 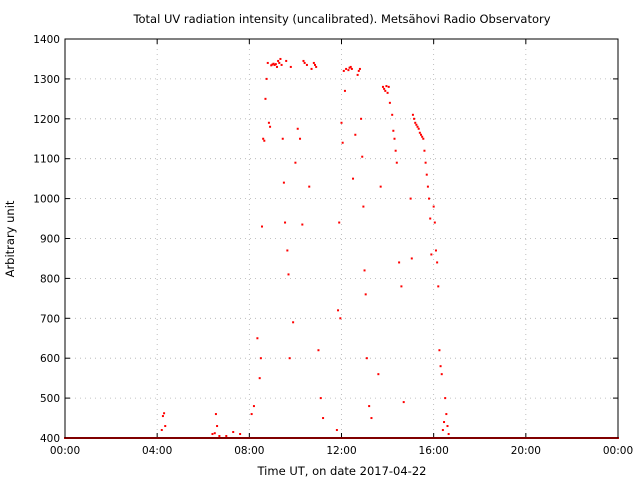 What do you see at coordinates (10, 238) in the screenshot?
I see `y-axis-label: Arbitrary unit` at bounding box center [10, 238].